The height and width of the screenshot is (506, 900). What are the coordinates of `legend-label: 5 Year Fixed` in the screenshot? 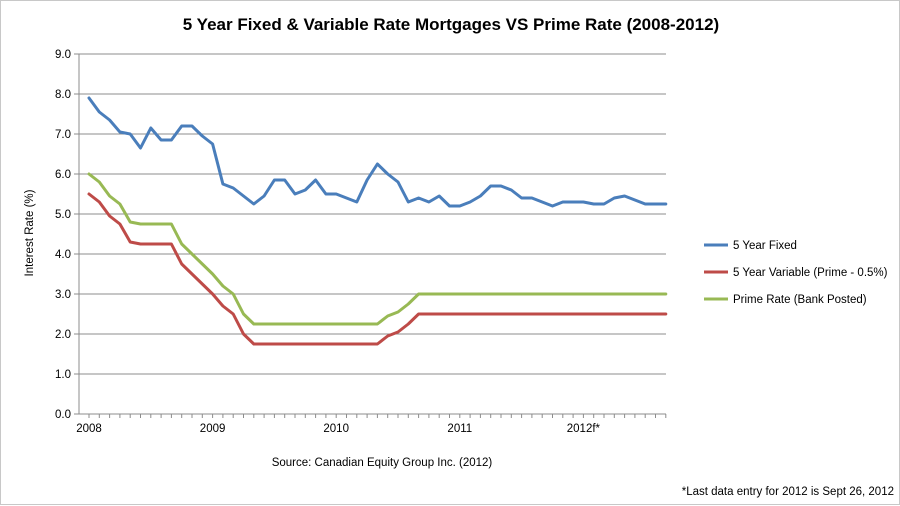 It's located at (765, 246).